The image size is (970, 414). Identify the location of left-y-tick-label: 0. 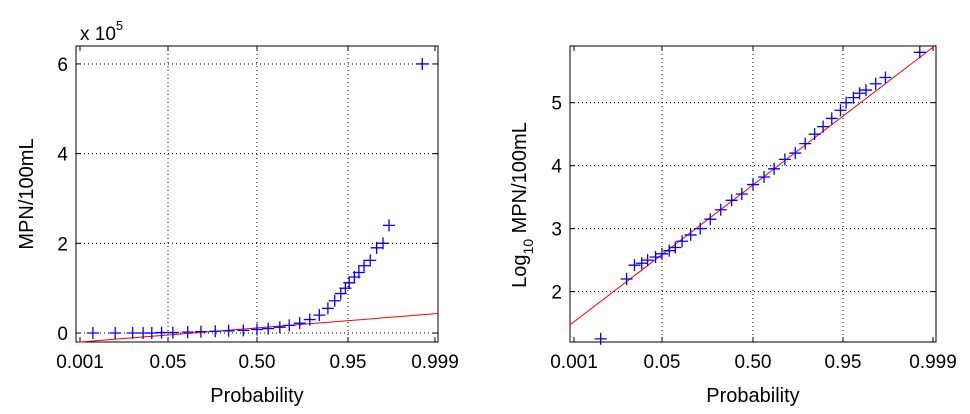
(62, 334).